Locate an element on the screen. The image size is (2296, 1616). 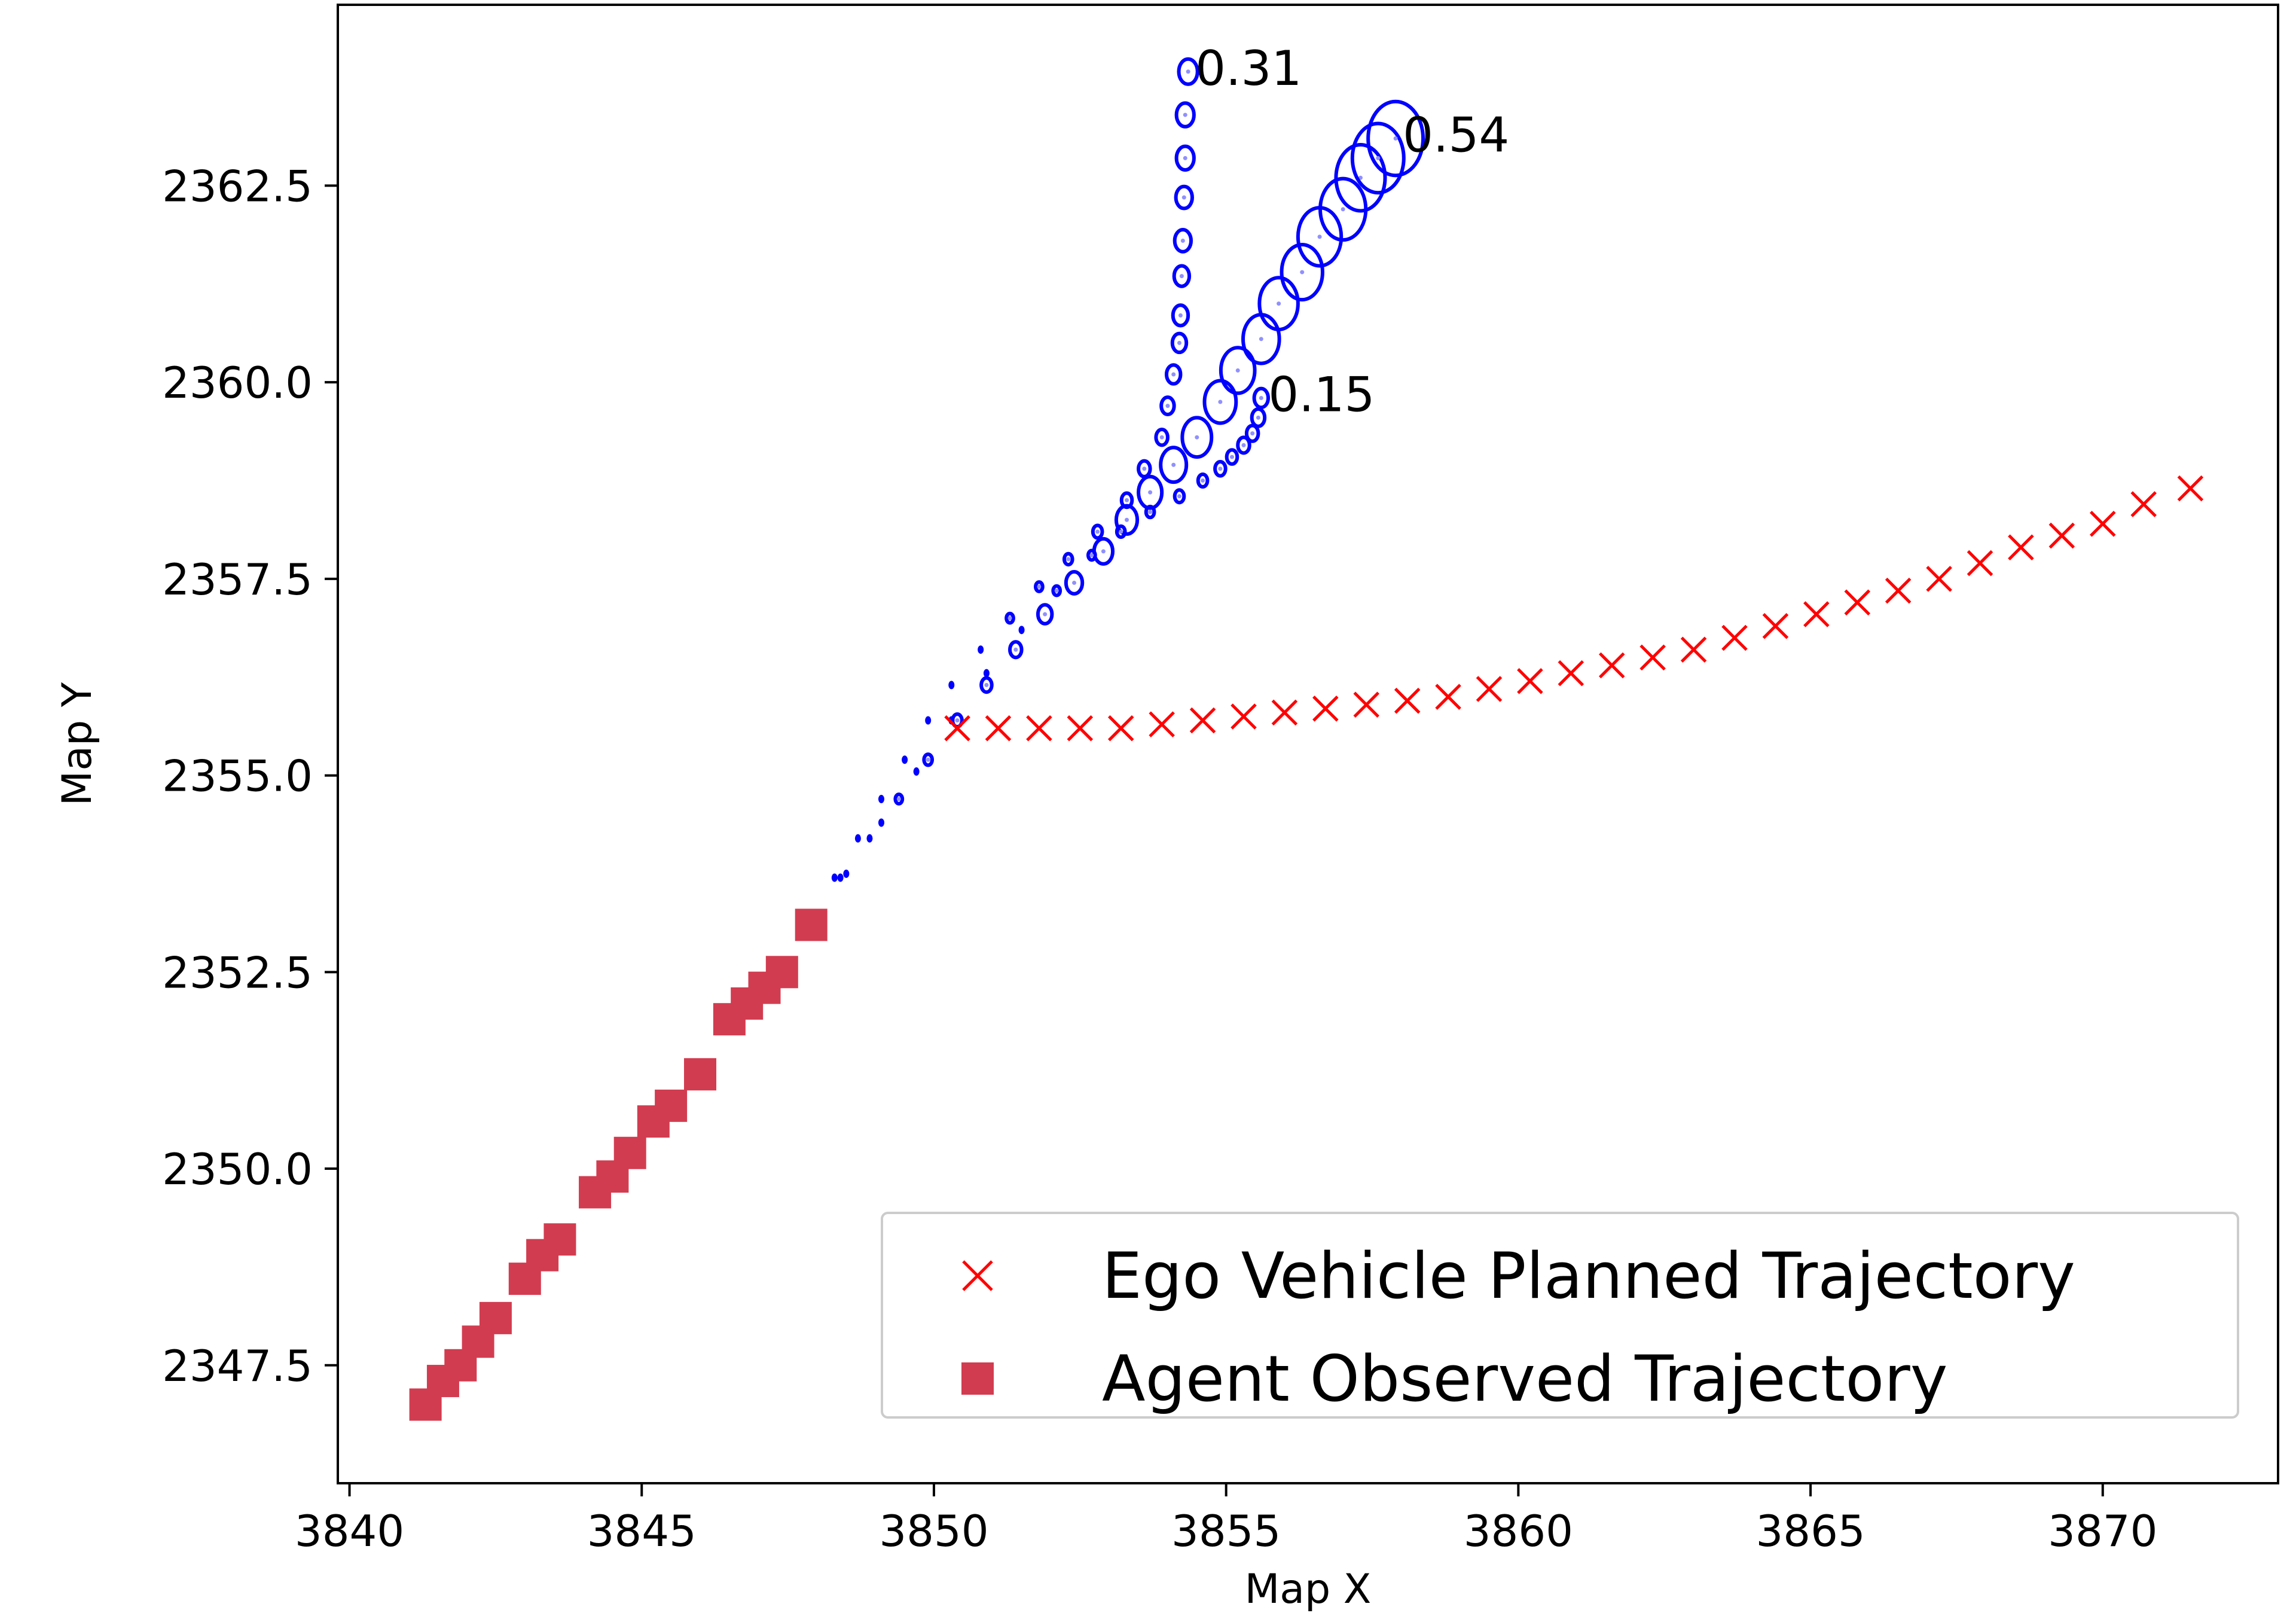
y-tick-label: 2362.5 is located at coordinates (237, 186).